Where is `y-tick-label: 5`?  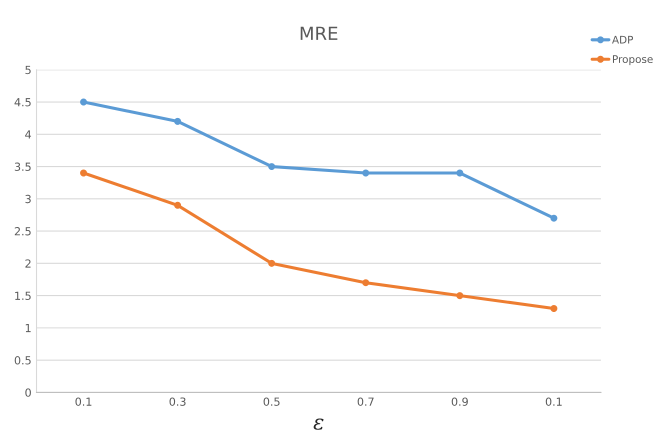 y-tick-label: 5 is located at coordinates (28, 70).